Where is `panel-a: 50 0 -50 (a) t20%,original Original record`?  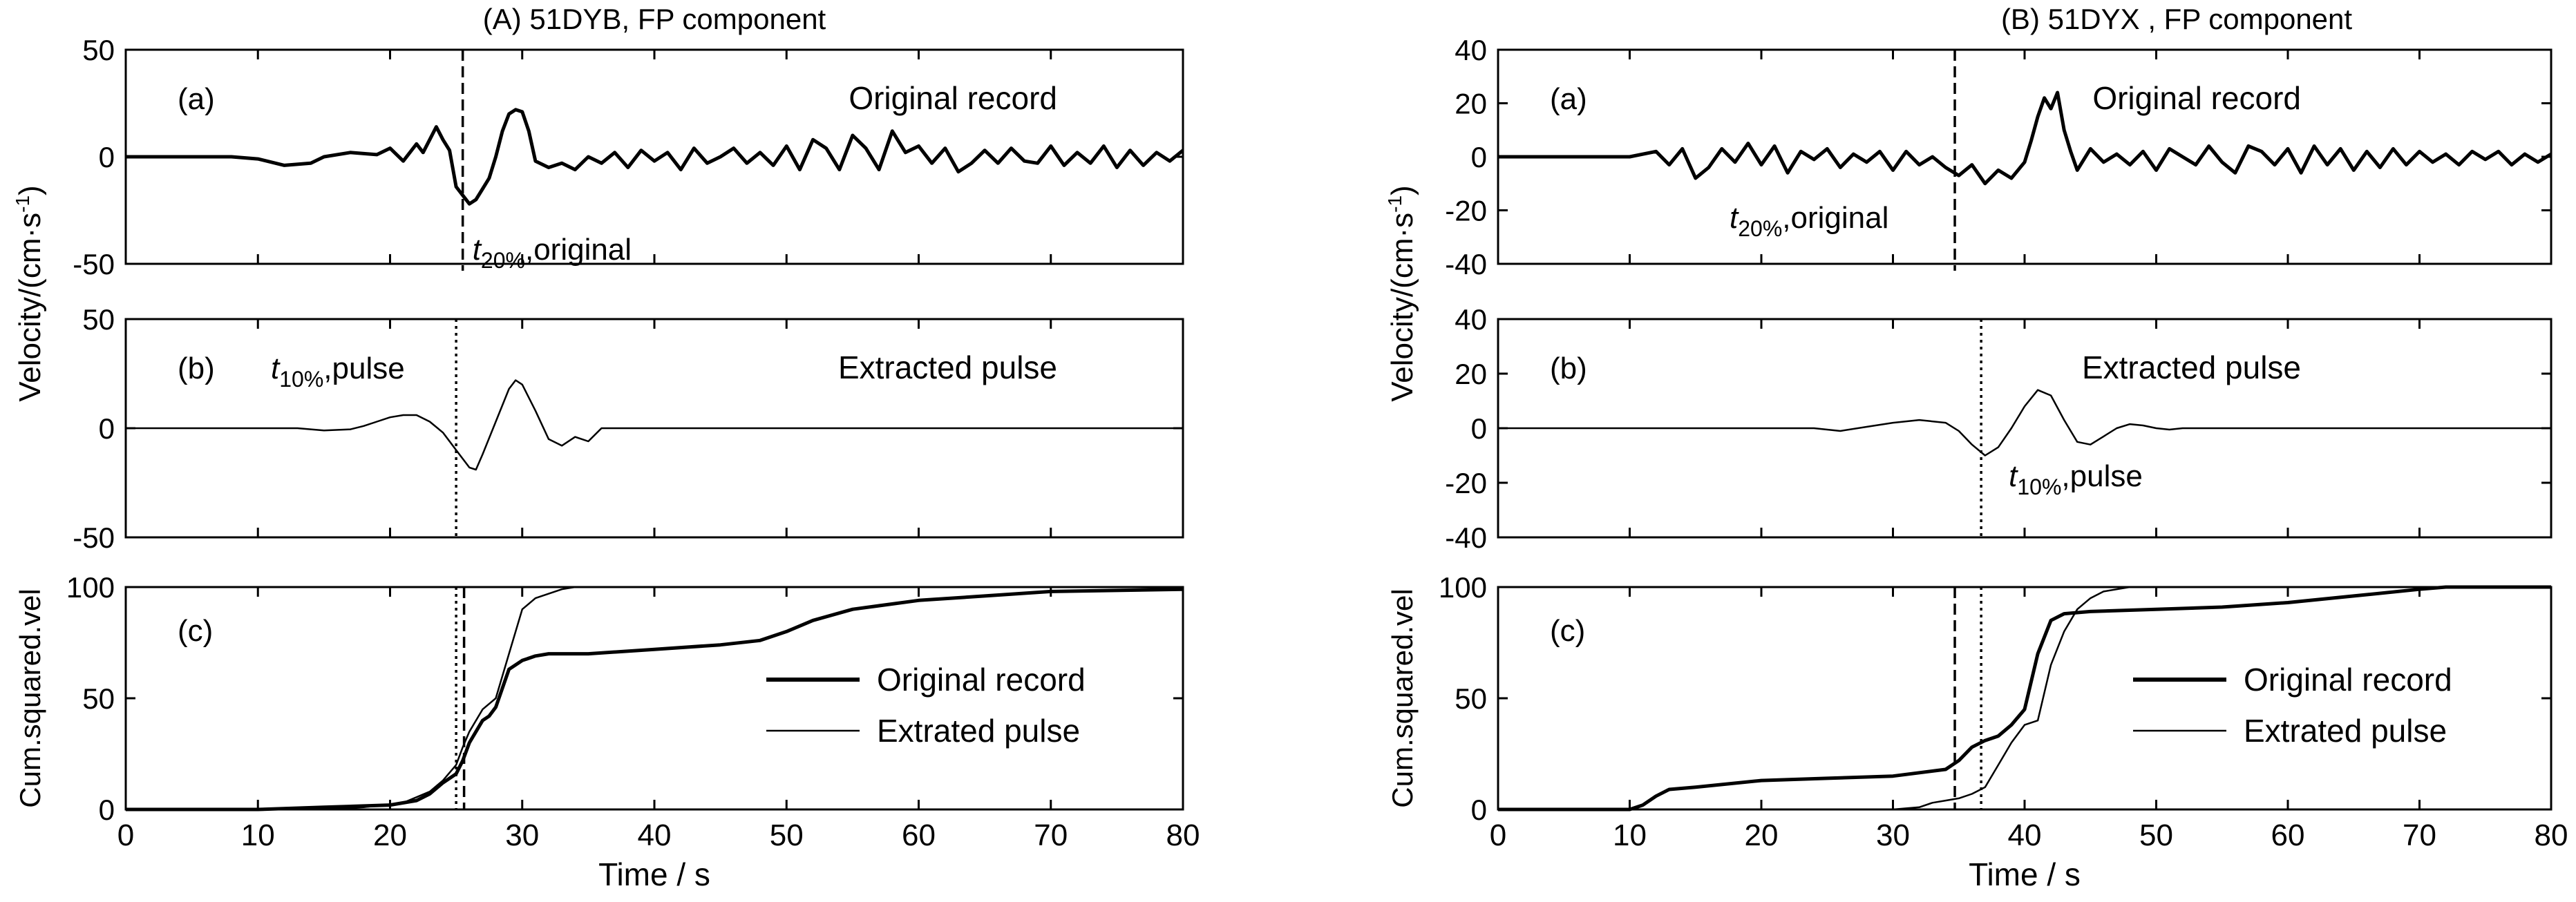
panel-a: 50 0 -50 (a) t20%,original Original record is located at coordinates (628, 157).